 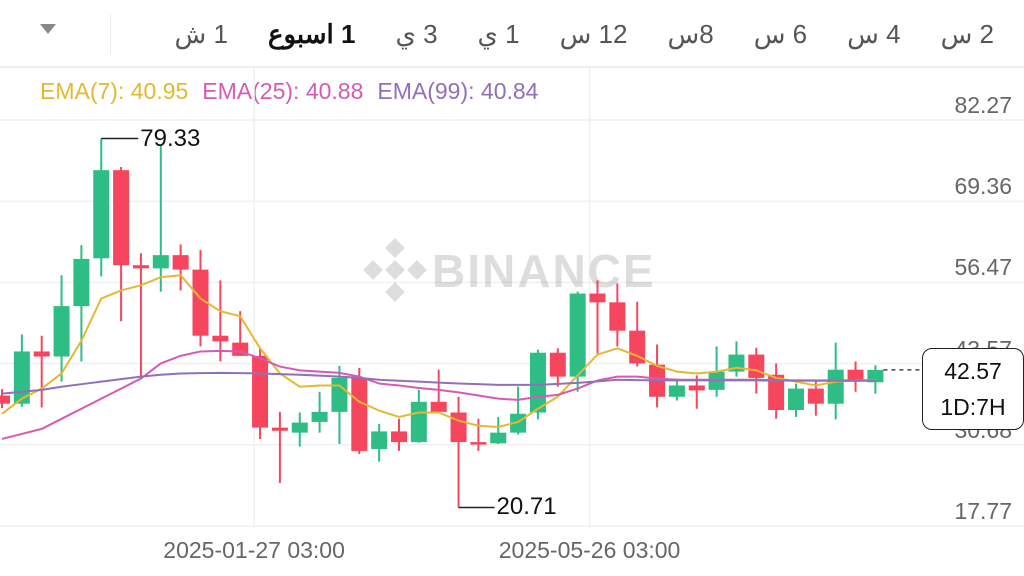 What do you see at coordinates (973, 407) in the screenshot?
I see `candle-countdown: 1D:7H` at bounding box center [973, 407].